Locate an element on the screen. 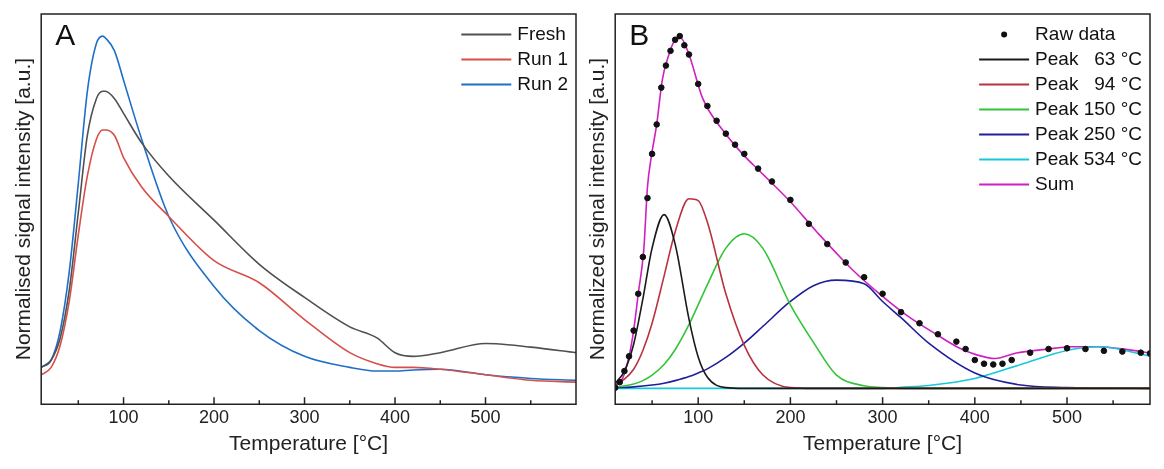  chart-title: A is located at coordinates (65, 35).